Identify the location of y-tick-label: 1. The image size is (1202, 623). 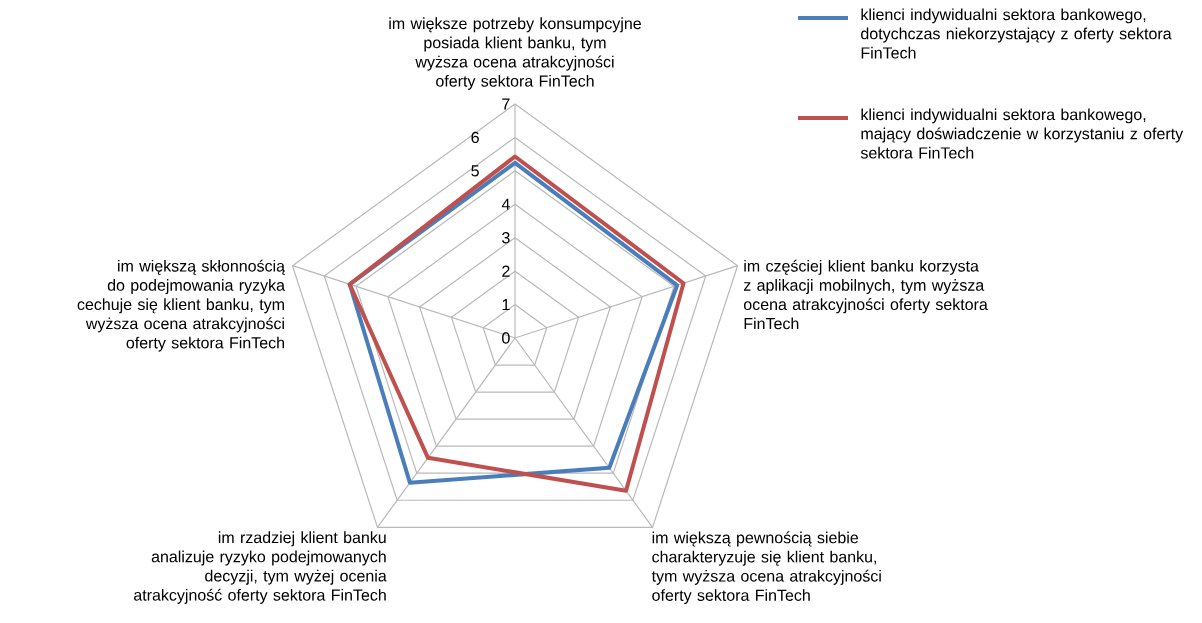
(506, 305).